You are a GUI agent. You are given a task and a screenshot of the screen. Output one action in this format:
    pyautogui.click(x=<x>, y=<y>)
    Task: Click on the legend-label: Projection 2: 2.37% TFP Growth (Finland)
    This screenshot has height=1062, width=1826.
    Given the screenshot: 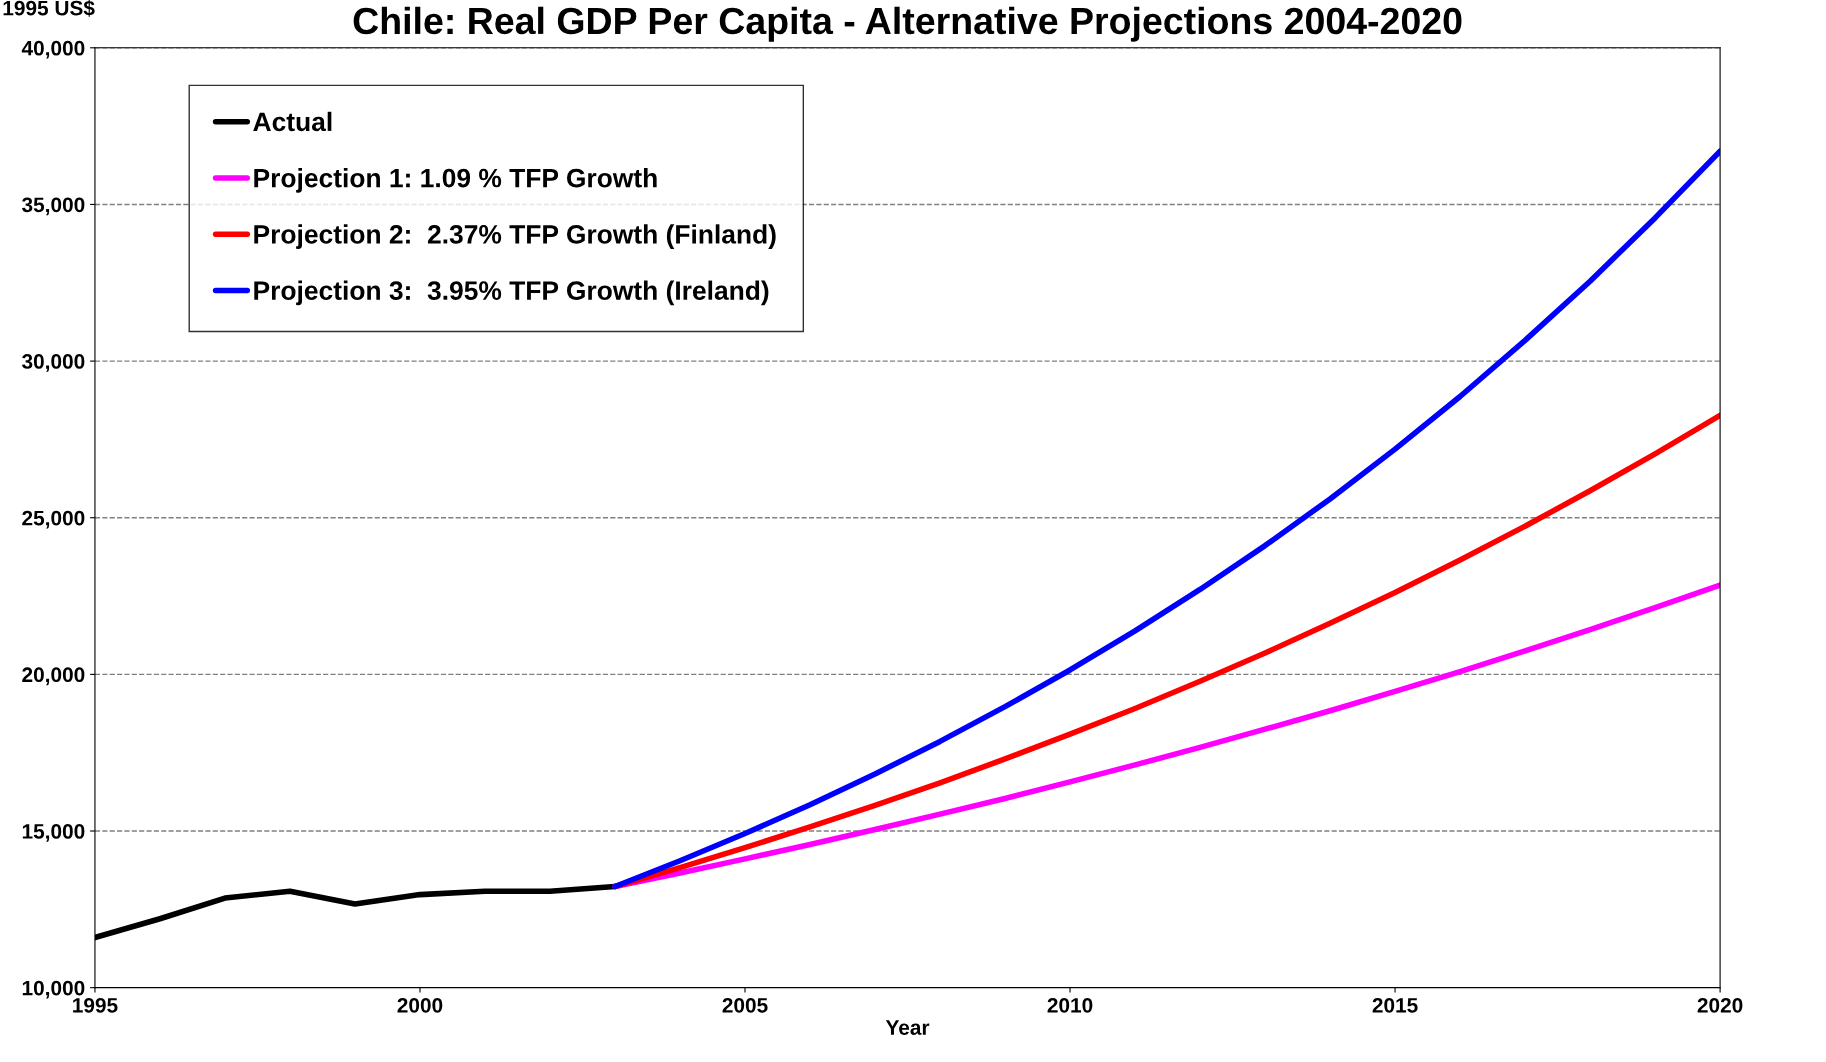 What is the action you would take?
    pyautogui.click(x=515, y=236)
    